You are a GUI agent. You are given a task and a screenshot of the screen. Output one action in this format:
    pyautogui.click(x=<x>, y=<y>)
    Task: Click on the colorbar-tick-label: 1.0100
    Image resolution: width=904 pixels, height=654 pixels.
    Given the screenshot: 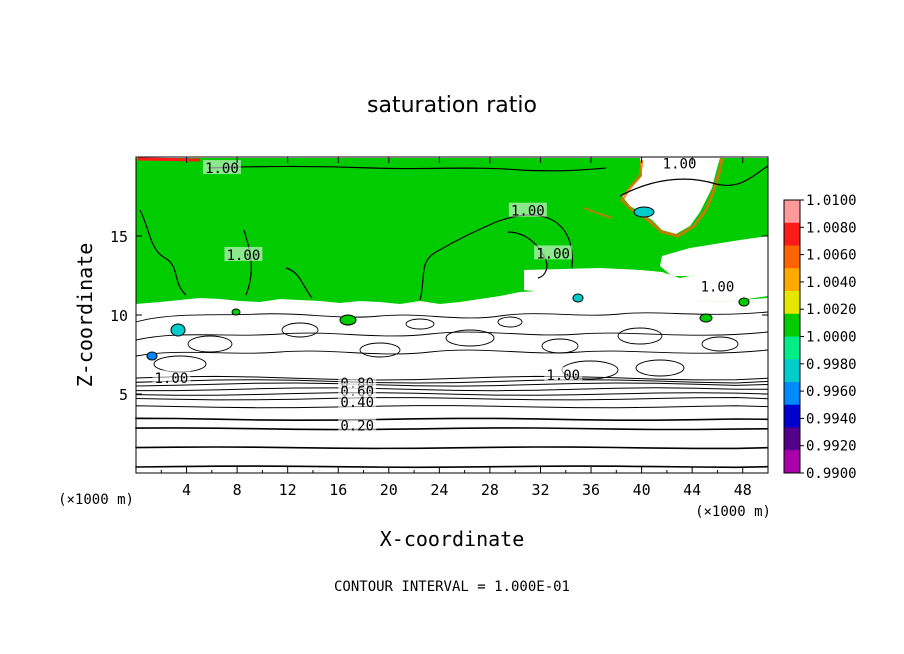 What is the action you would take?
    pyautogui.click(x=831, y=201)
    